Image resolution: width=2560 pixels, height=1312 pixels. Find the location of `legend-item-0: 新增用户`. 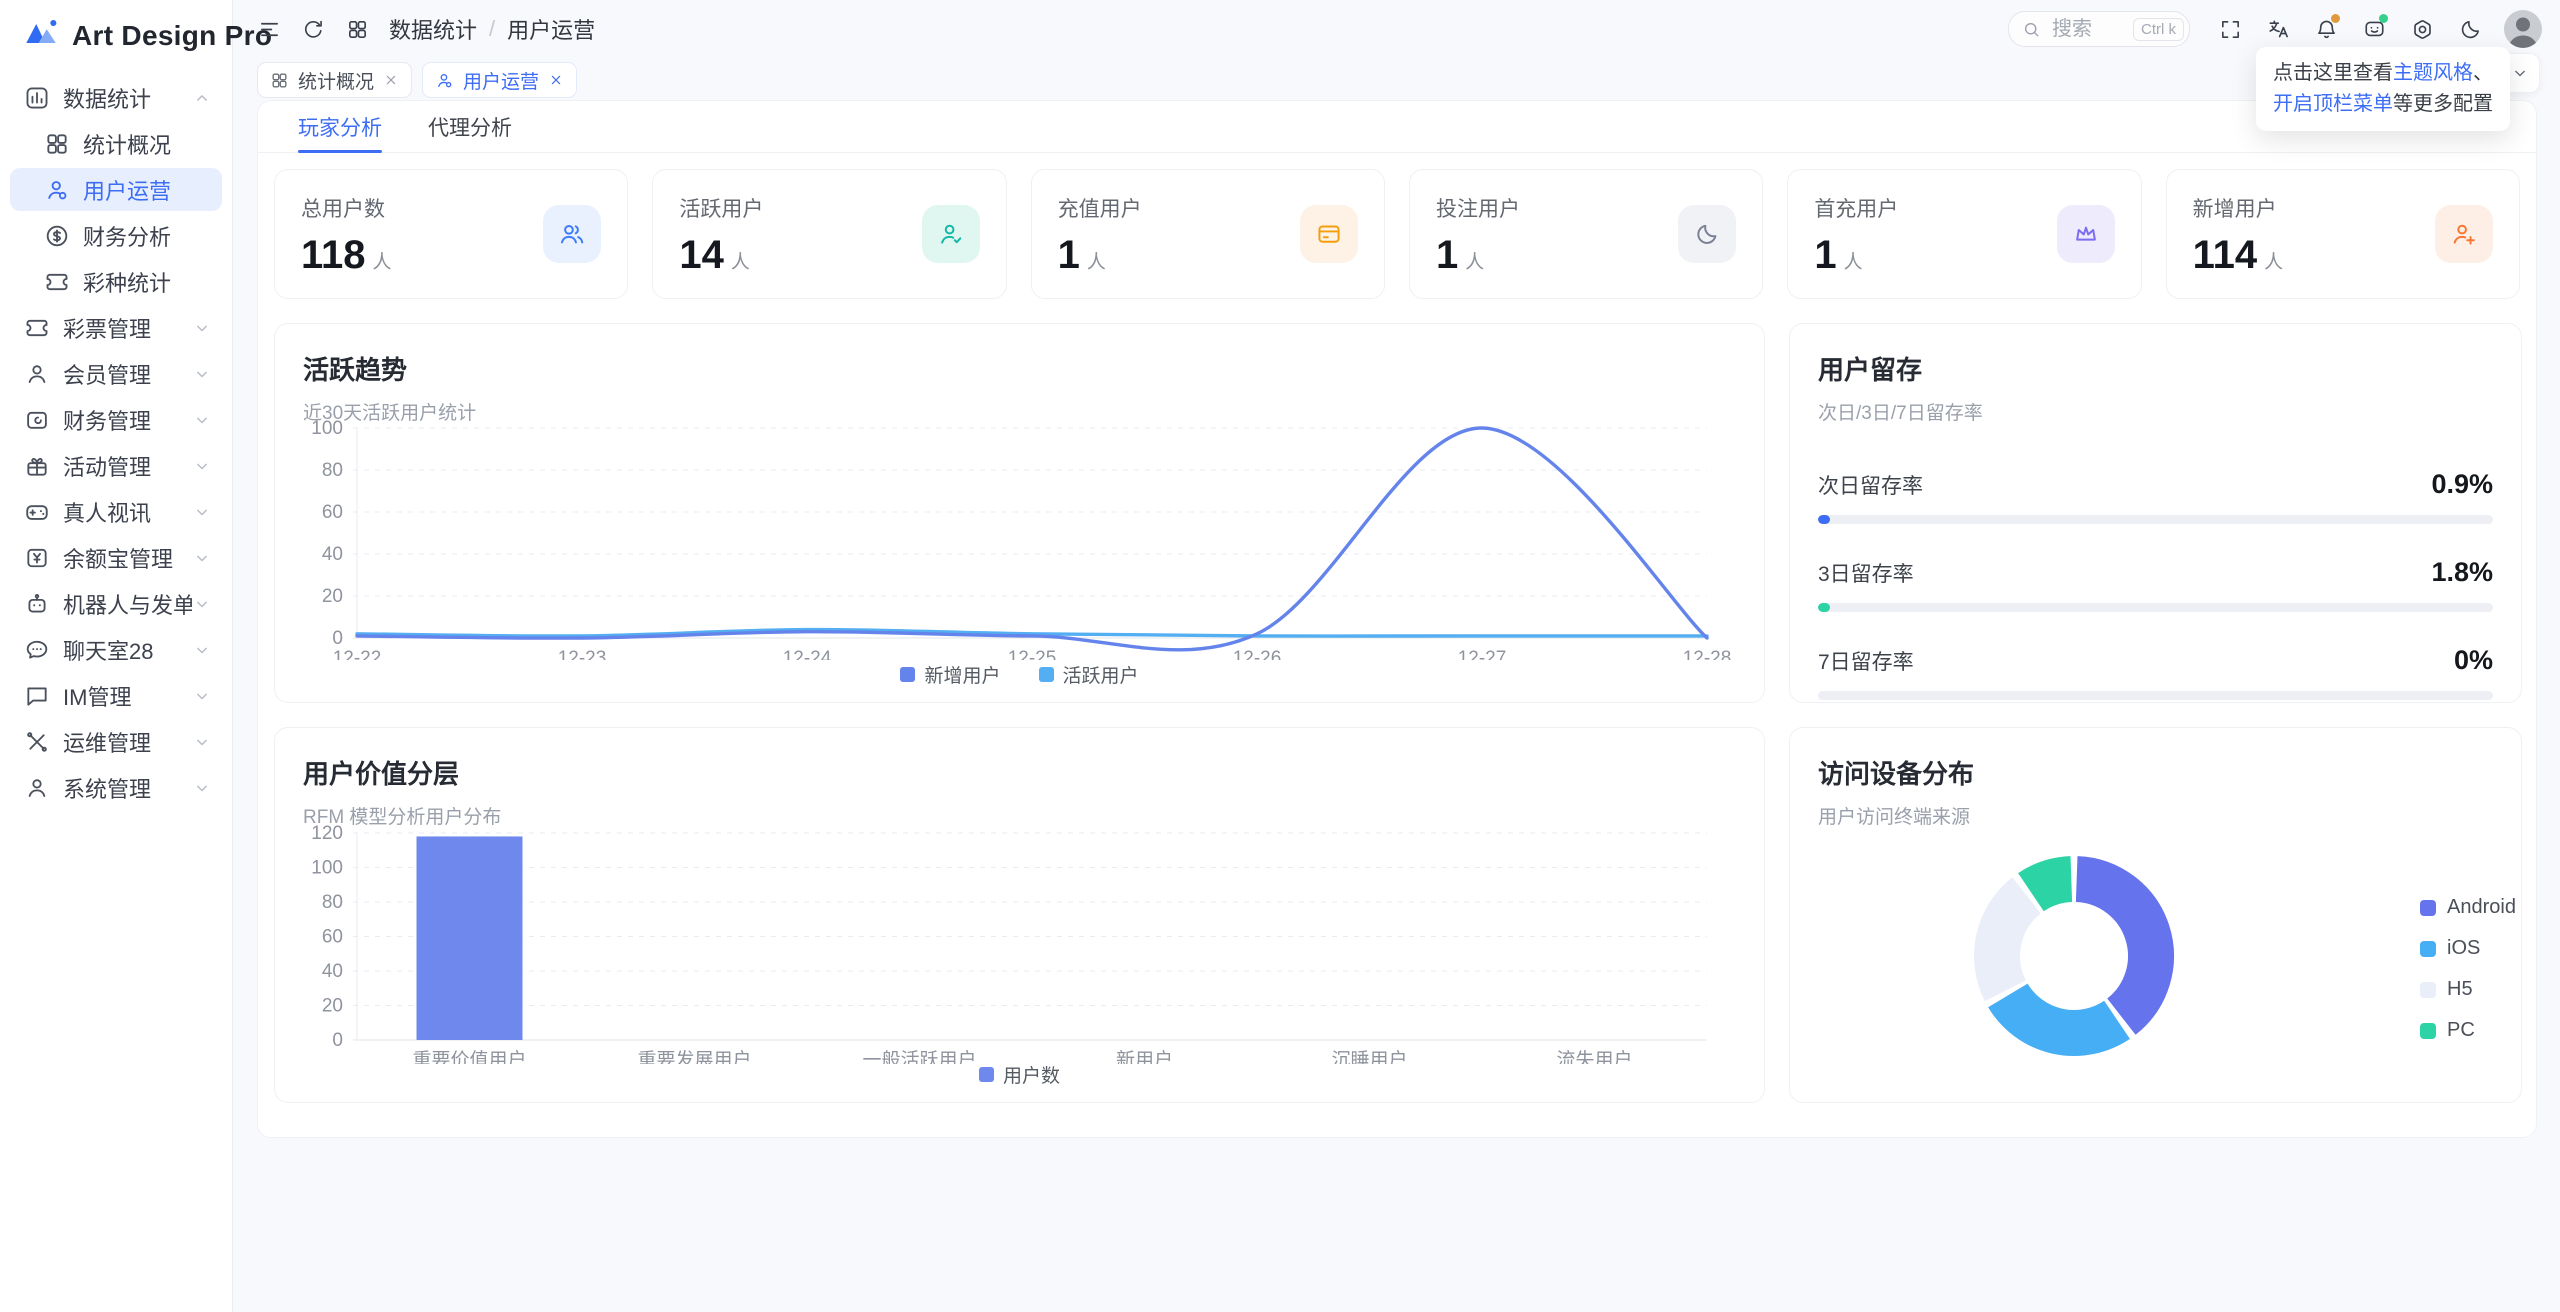

legend-item-0: 新增用户 is located at coordinates (950, 674).